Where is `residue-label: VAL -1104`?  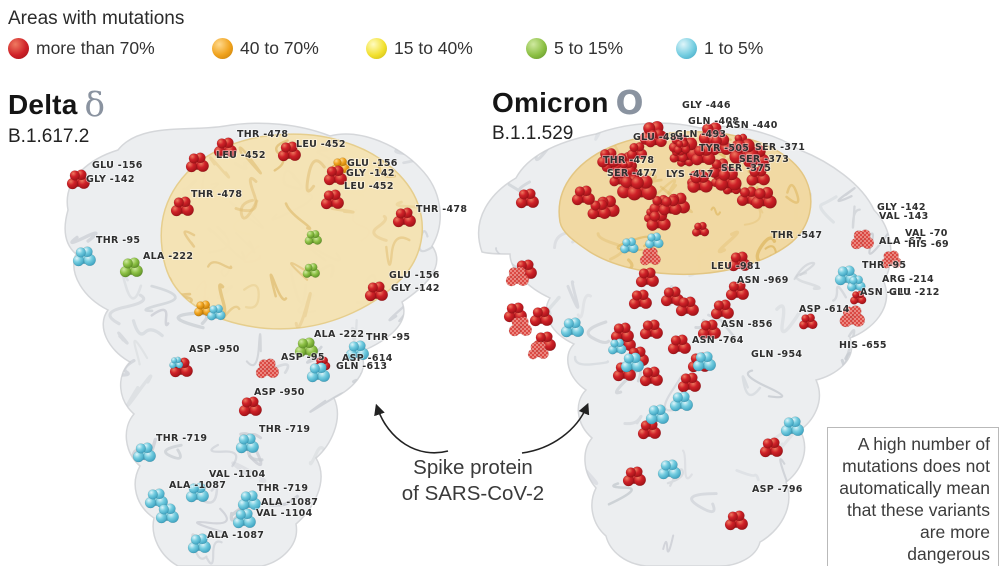
residue-label: VAL -1104 is located at coordinates (284, 513).